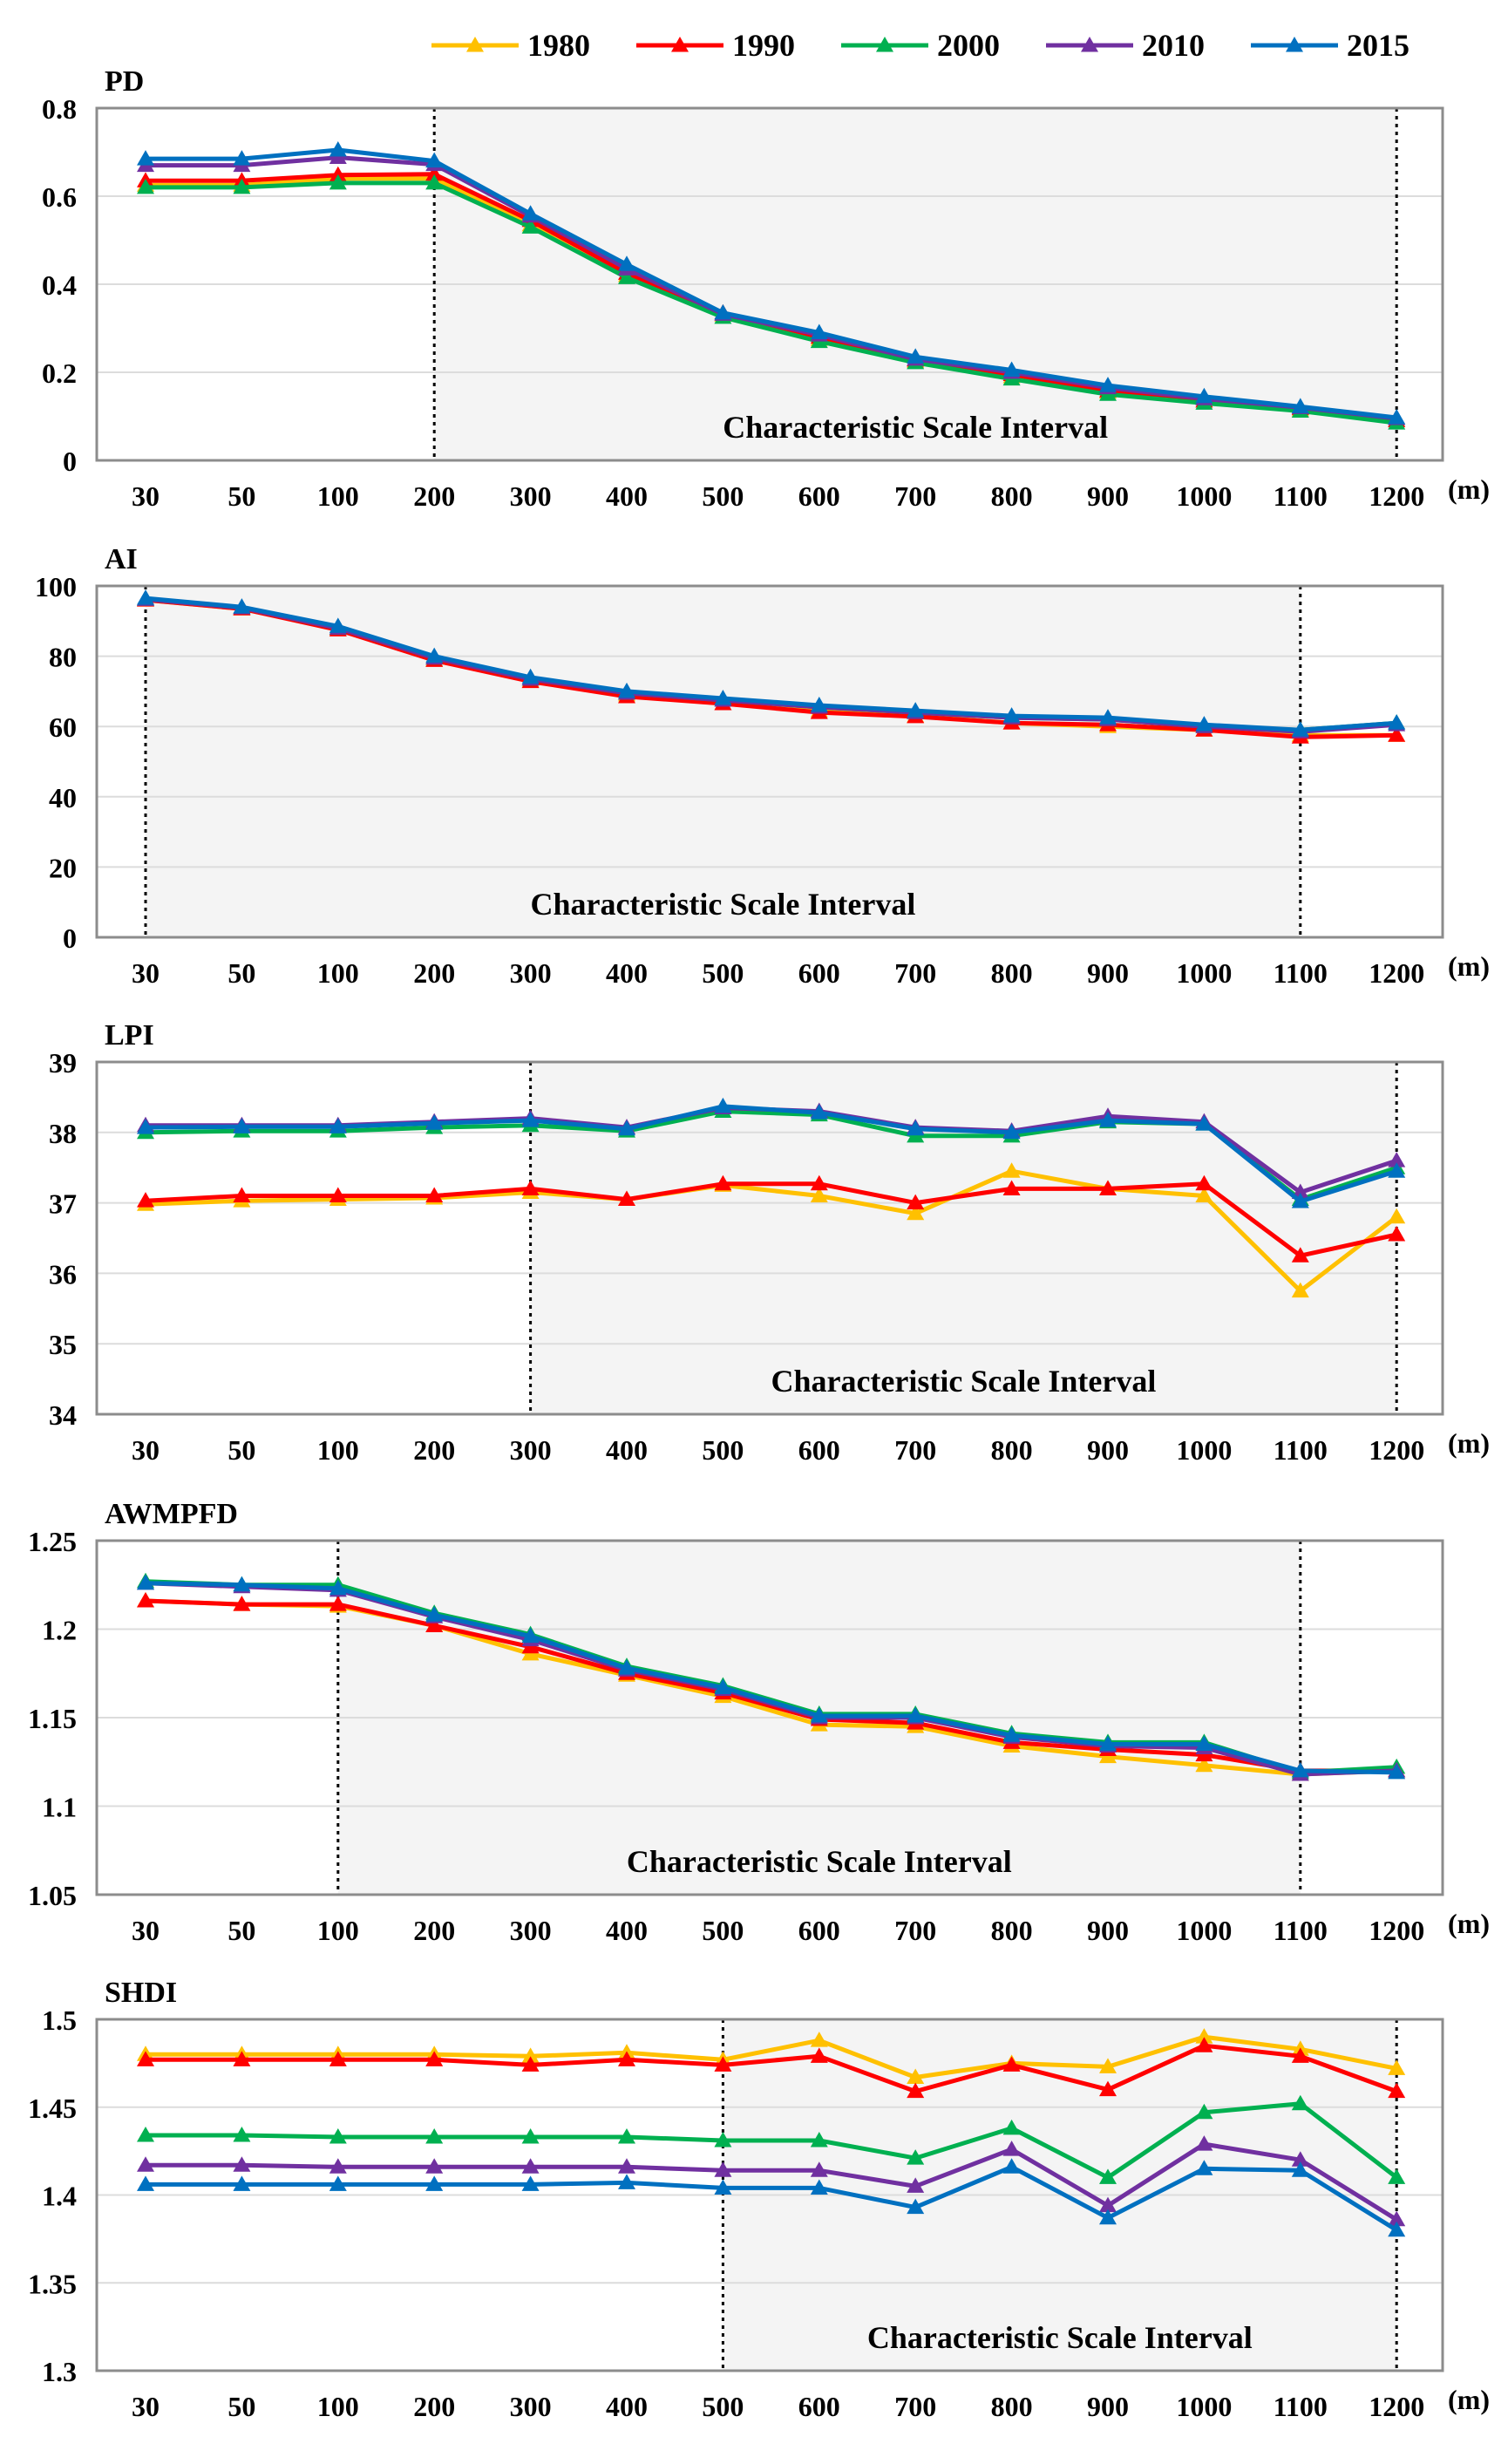  Describe the element at coordinates (59, 2021) in the screenshot. I see `y-tick-label: 1.5` at that location.